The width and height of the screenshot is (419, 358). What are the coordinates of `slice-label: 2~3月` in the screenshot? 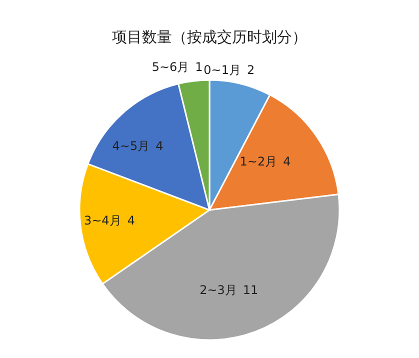 It's located at (218, 290).